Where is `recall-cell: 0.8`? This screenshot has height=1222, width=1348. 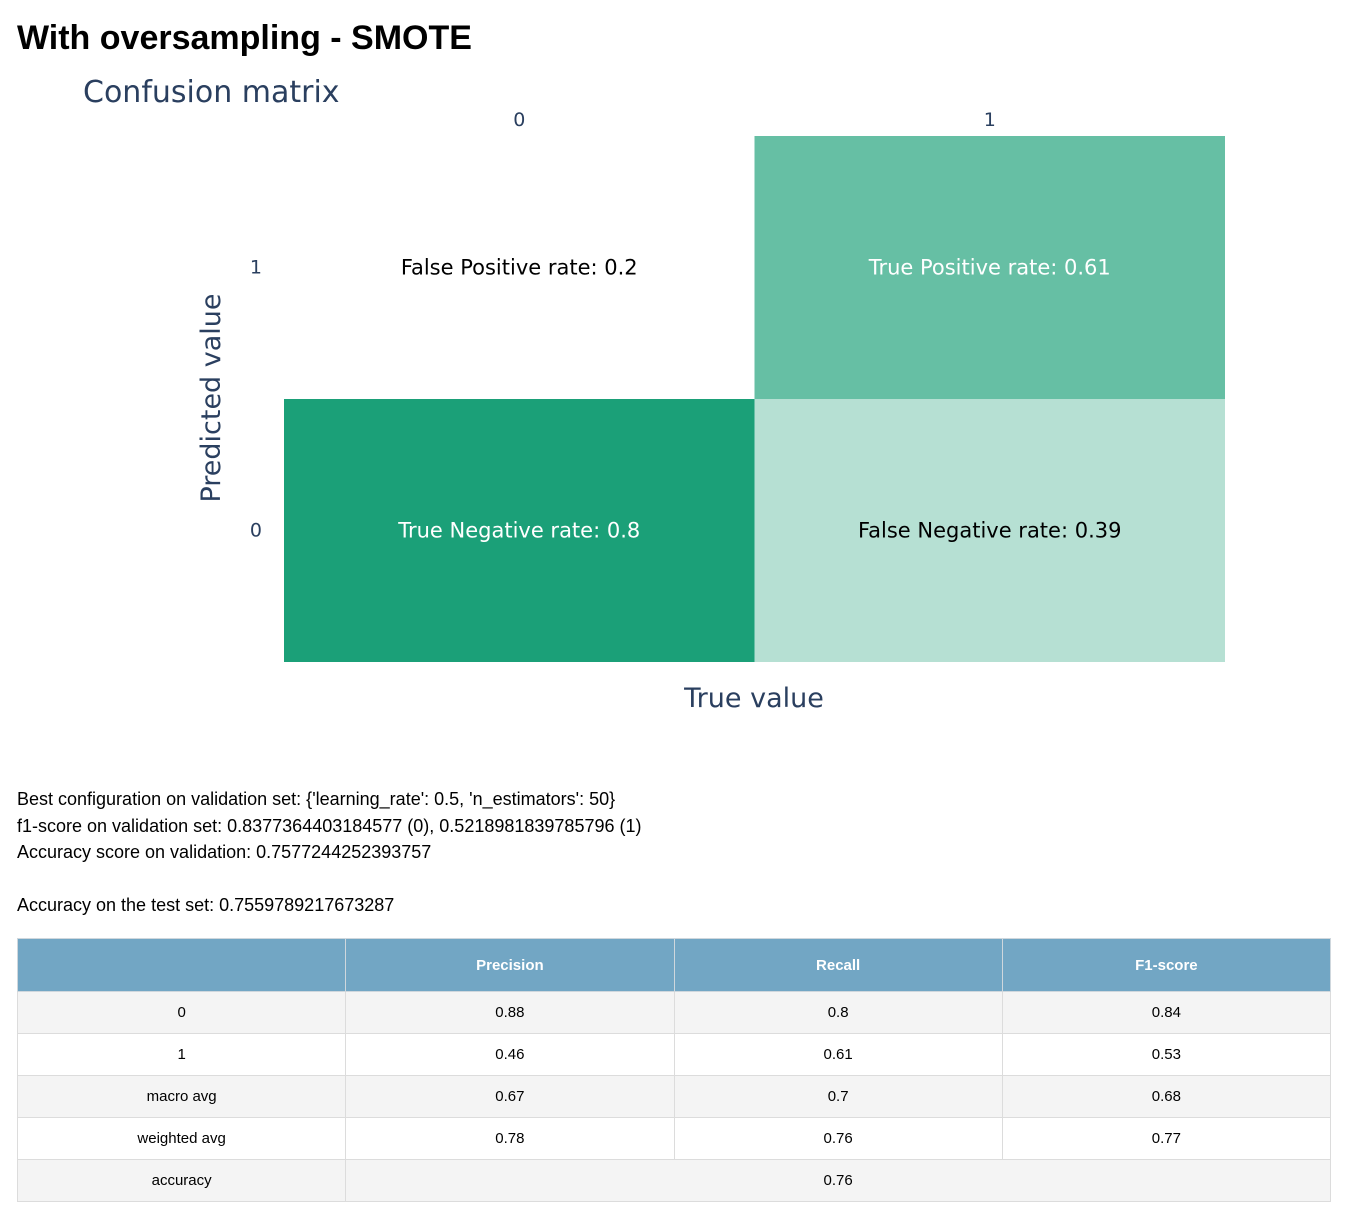
recall-cell: 0.8 is located at coordinates (838, 1012).